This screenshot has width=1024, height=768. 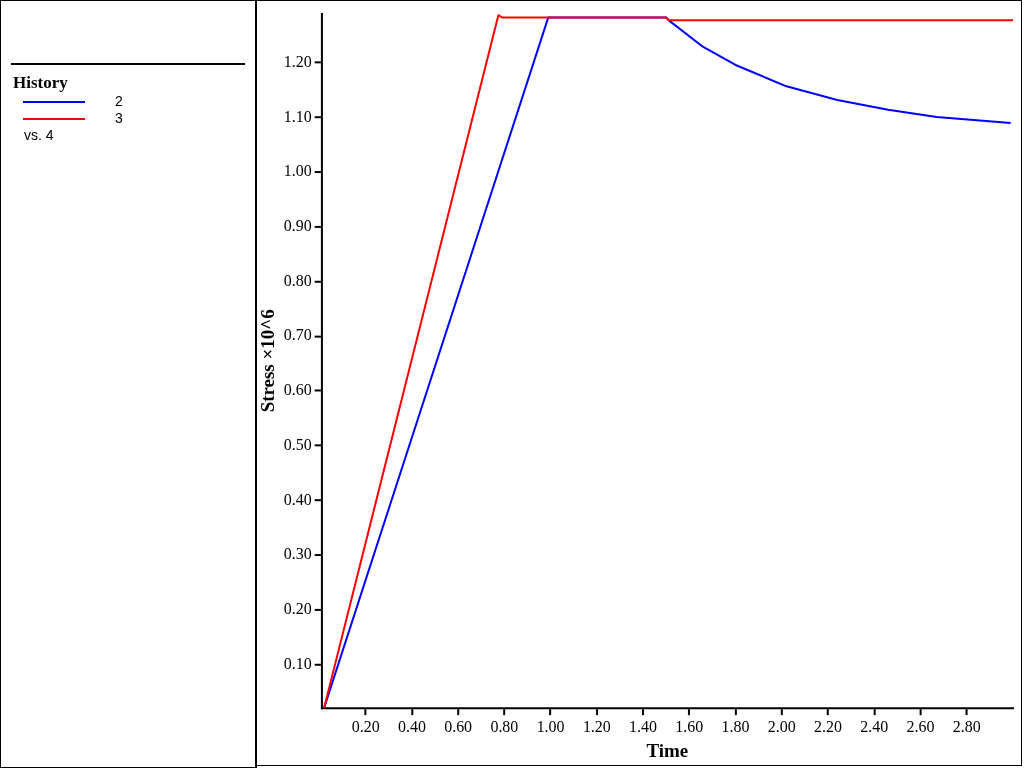 I want to click on x-tick-label: 1.80, so click(x=735, y=726).